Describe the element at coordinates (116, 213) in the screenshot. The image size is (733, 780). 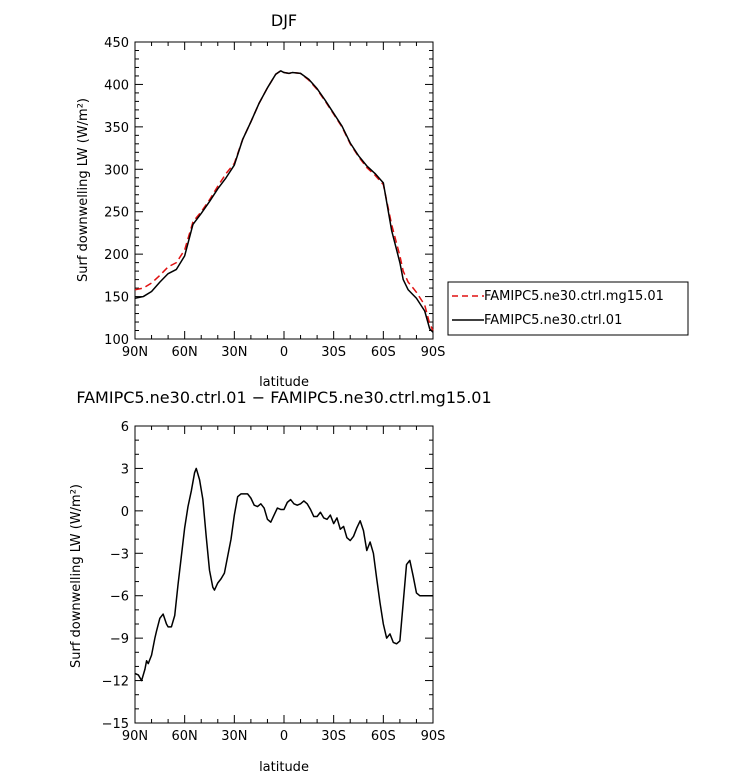
I see `y-tick-label: 250` at that location.